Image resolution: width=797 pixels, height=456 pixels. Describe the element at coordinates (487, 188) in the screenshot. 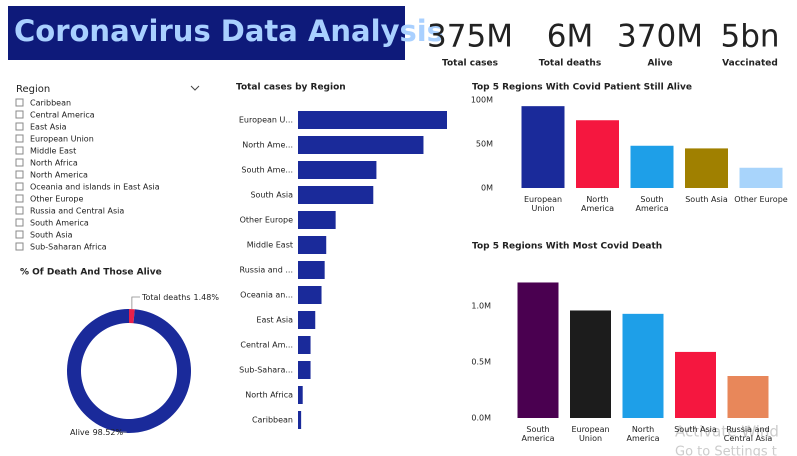

I see `y-tick-label: 0M` at that location.